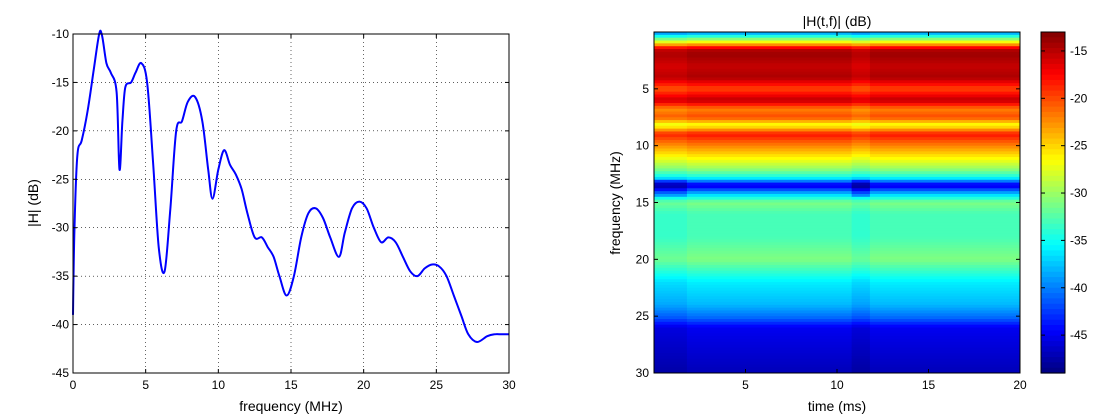  What do you see at coordinates (929, 385) in the screenshot?
I see `heatmap-x-tick-label: 15` at bounding box center [929, 385].